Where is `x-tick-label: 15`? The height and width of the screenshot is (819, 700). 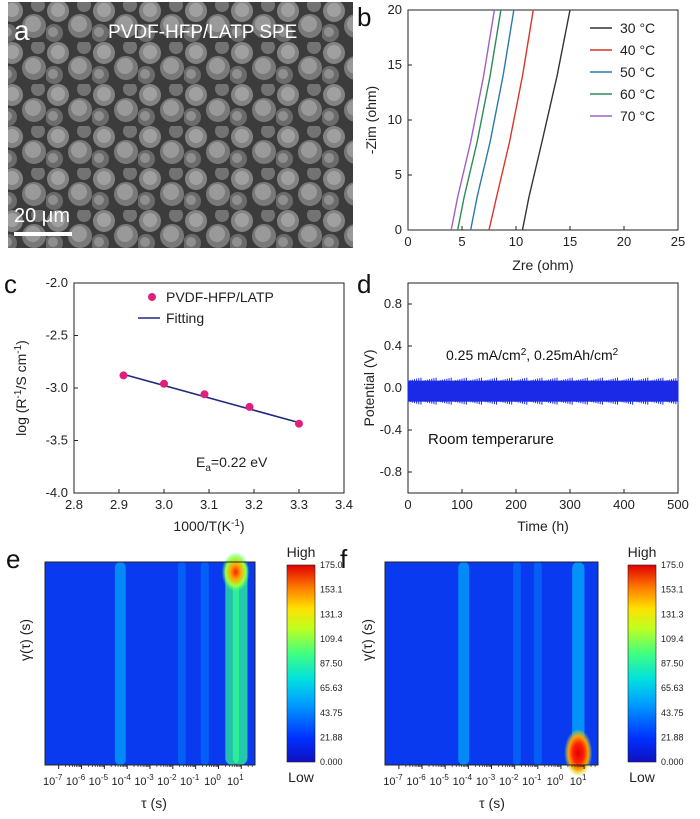
x-tick-label: 15 is located at coordinates (570, 241).